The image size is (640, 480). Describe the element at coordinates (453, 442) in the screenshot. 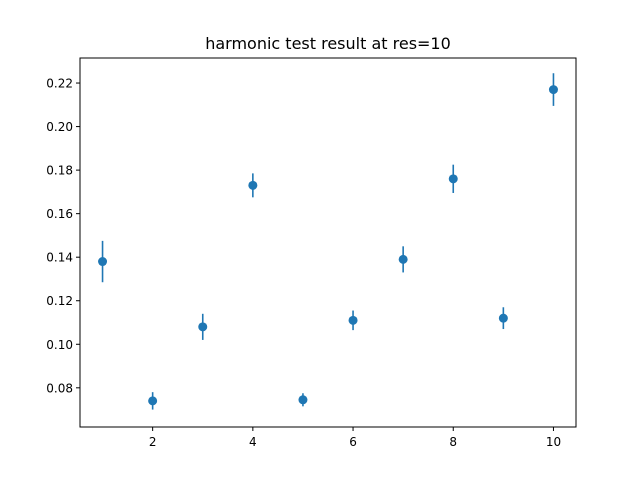

I see `x-tick-label: 8` at that location.